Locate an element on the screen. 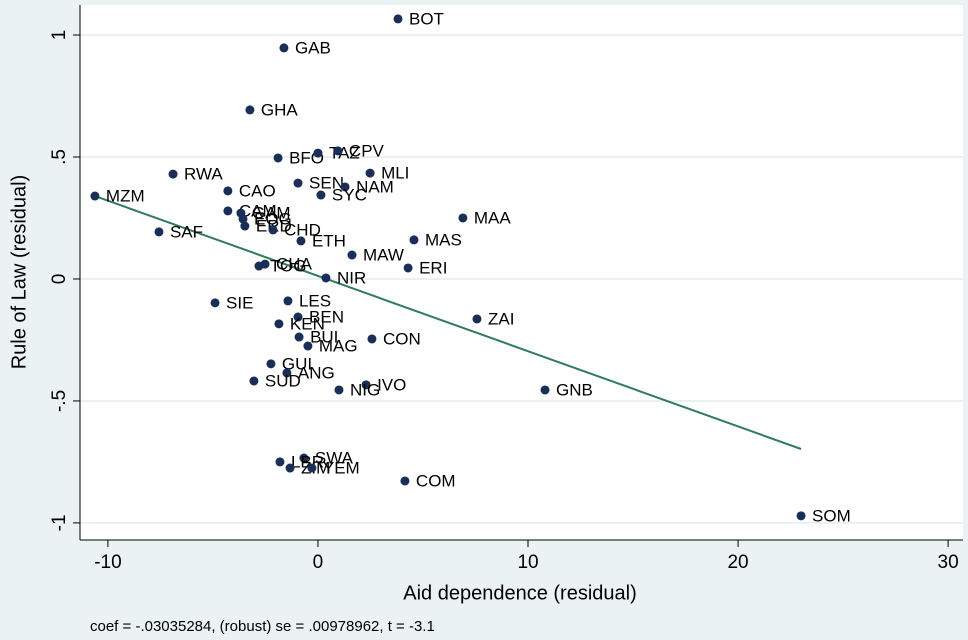  point-label: ZAI is located at coordinates (501, 318).